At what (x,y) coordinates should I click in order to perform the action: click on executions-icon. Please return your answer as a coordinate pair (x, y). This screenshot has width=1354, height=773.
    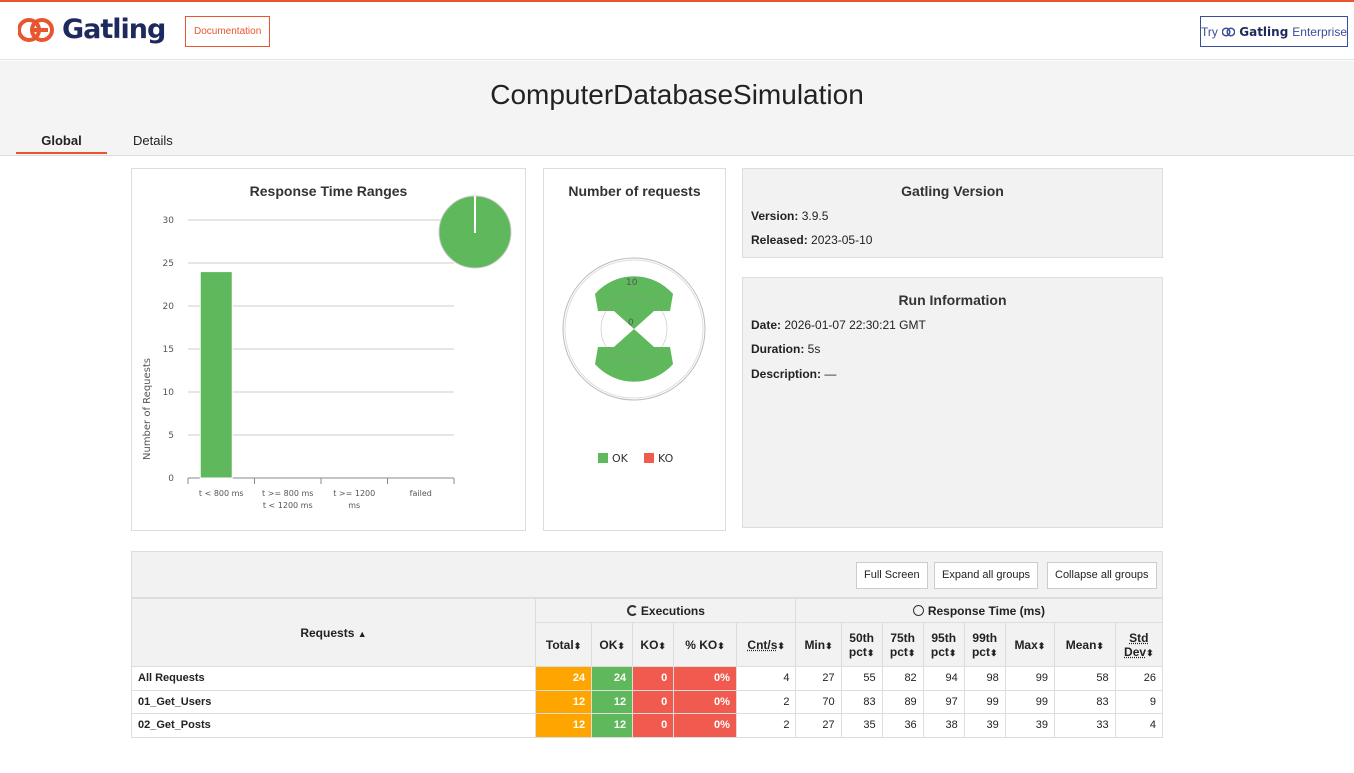
    Looking at the image, I should click on (632, 610).